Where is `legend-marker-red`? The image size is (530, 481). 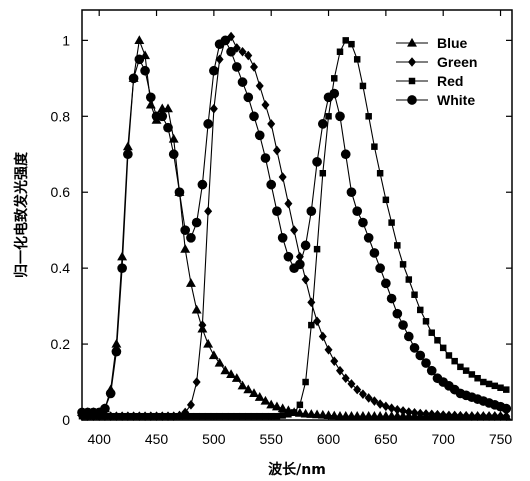 legend-marker-red is located at coordinates (412, 81).